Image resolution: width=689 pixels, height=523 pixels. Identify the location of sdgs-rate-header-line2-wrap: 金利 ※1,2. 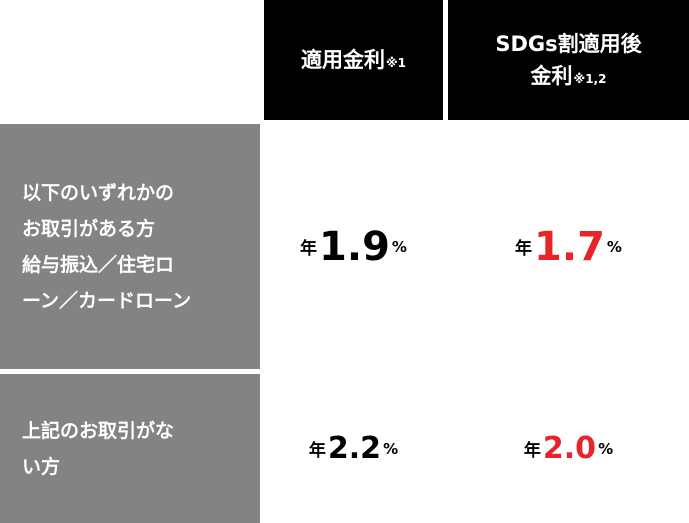
(569, 76).